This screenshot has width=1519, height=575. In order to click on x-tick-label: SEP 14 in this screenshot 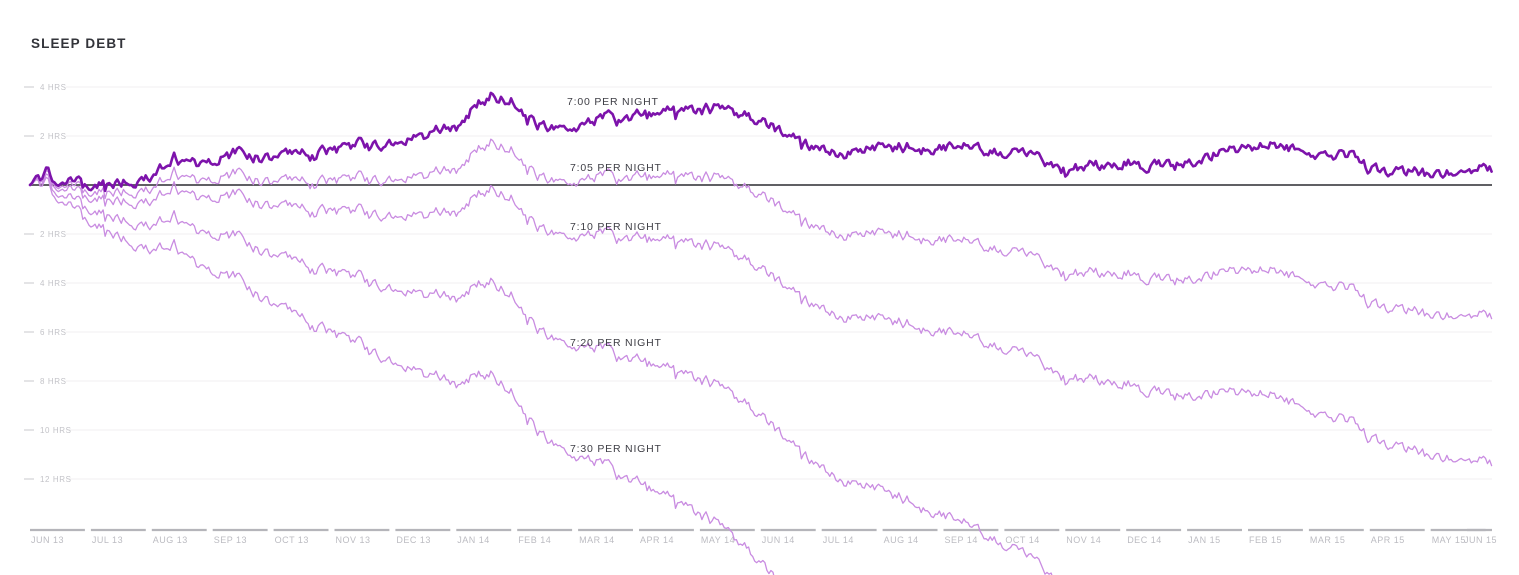, I will do `click(961, 540)`.